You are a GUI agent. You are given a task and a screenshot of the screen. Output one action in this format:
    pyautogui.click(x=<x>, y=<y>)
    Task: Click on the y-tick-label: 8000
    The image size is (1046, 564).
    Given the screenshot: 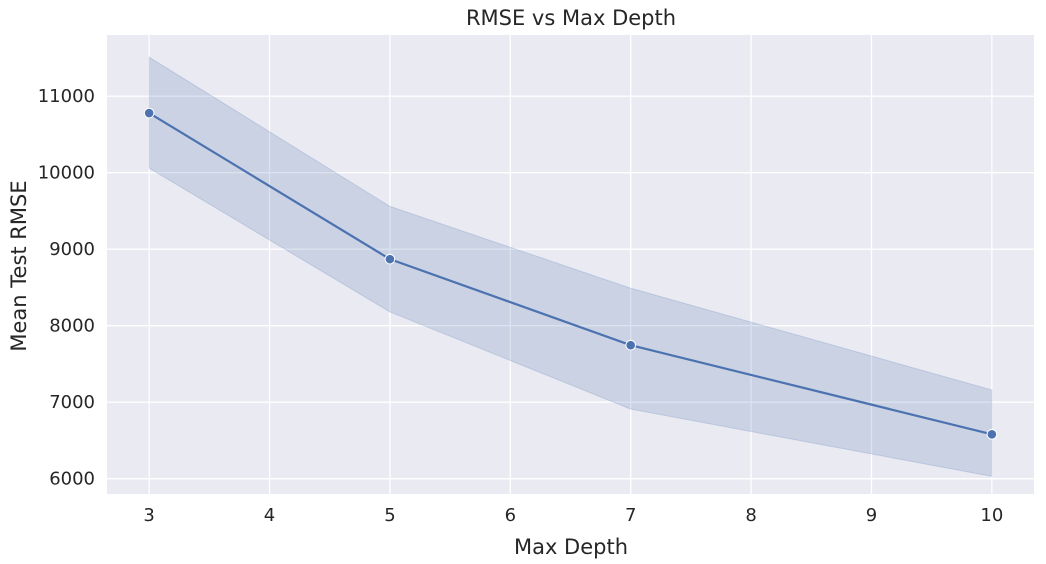 What is the action you would take?
    pyautogui.click(x=72, y=326)
    